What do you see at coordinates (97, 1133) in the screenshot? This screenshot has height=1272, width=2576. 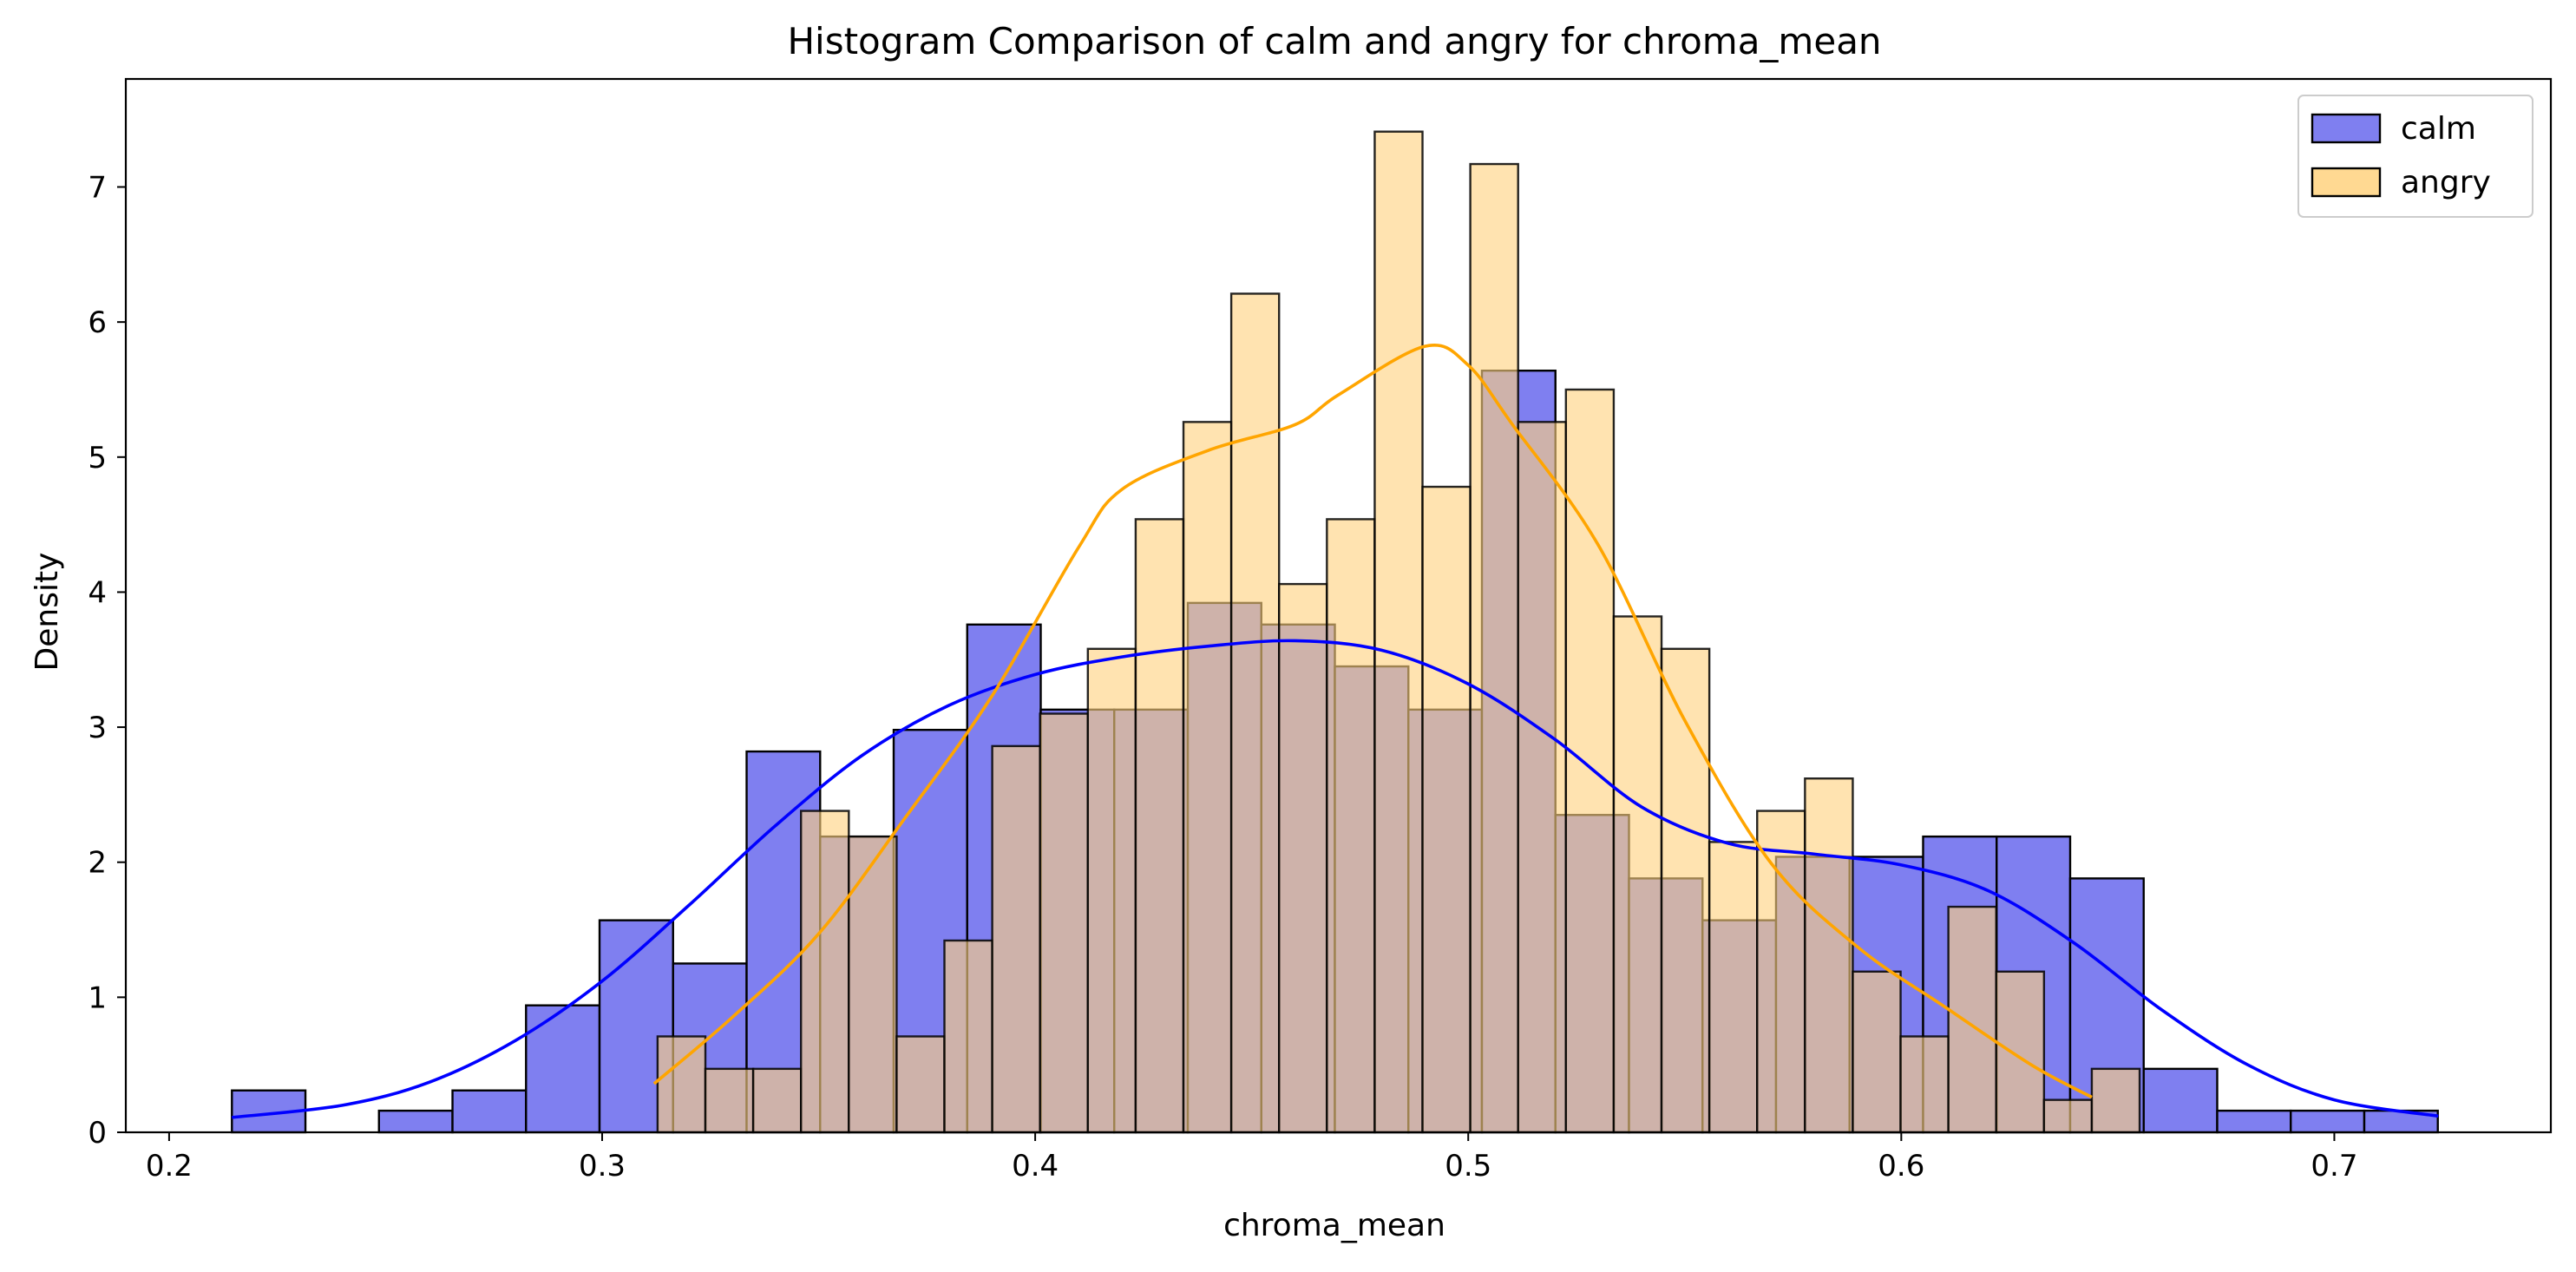 I see `y-tick-label: 0` at bounding box center [97, 1133].